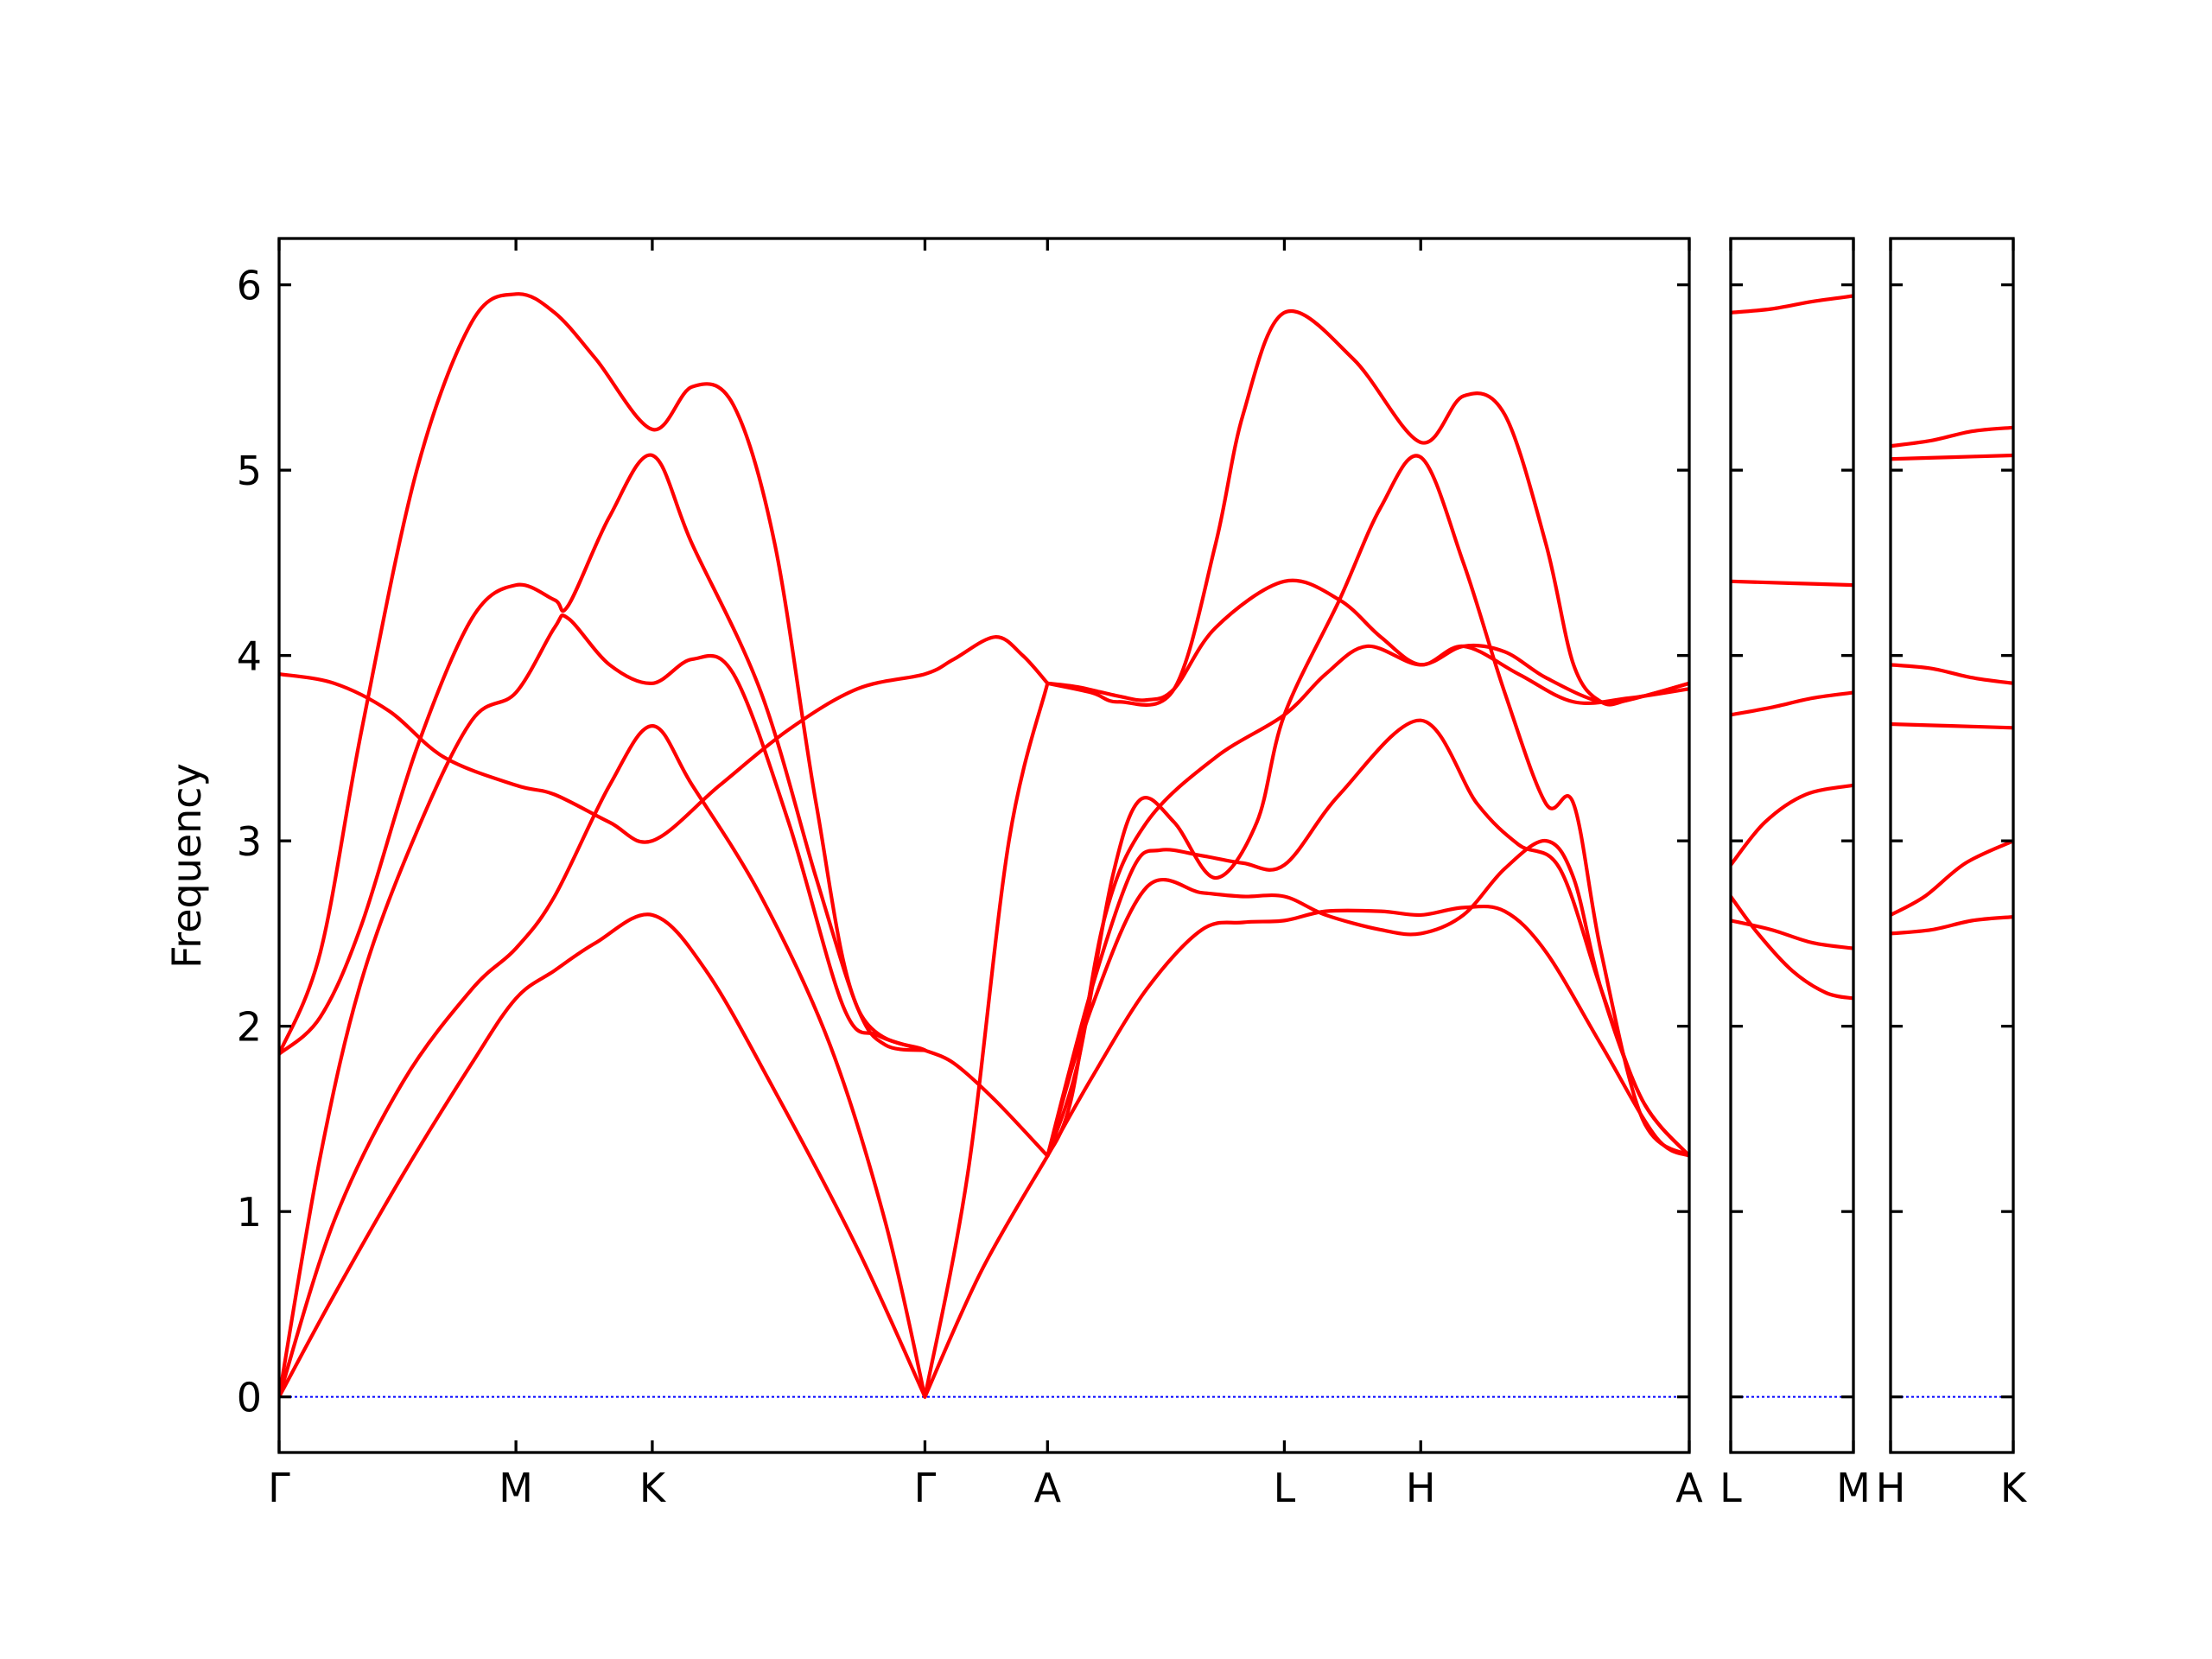  What do you see at coordinates (249, 656) in the screenshot?
I see `y-tick-label: 4` at bounding box center [249, 656].